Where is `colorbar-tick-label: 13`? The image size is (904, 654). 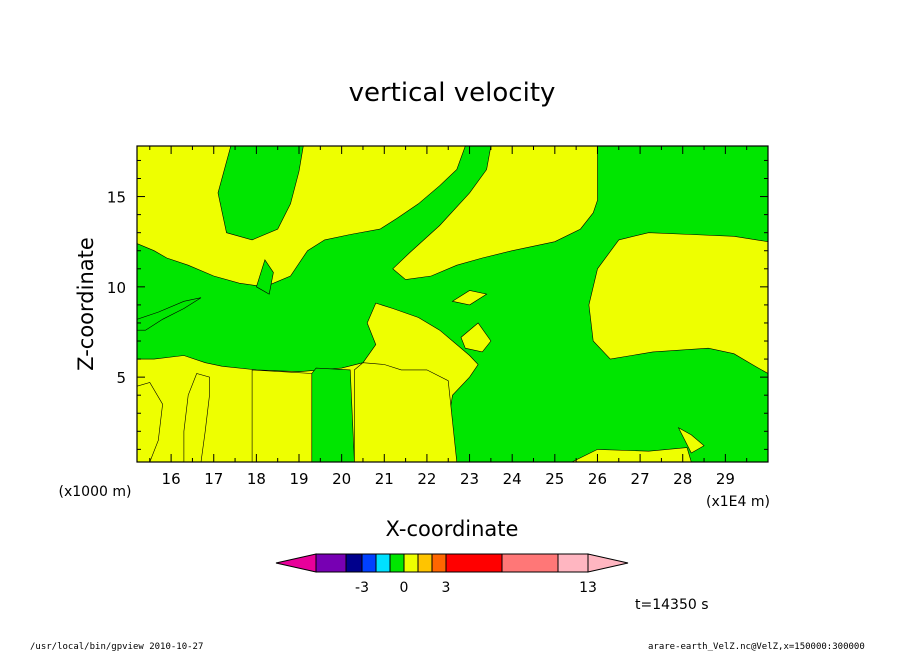 colorbar-tick-label: 13 is located at coordinates (588, 588).